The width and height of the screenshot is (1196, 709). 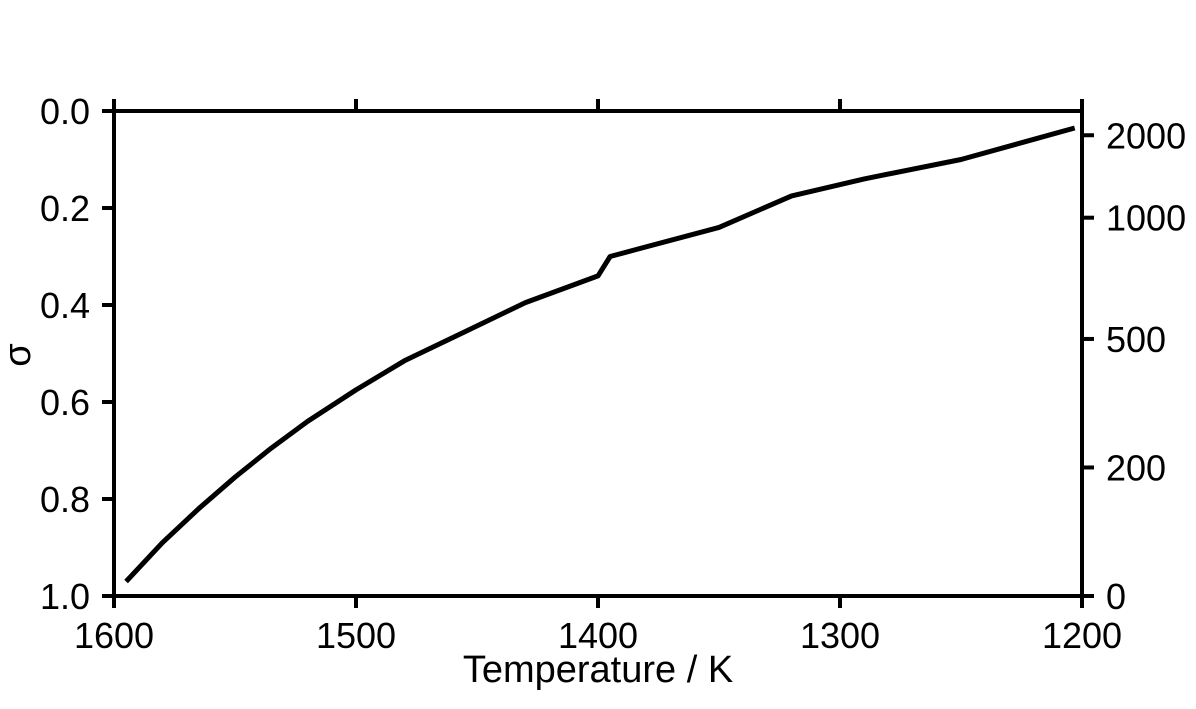 I want to click on right-tick-label-1: 1000, so click(x=1146, y=218).